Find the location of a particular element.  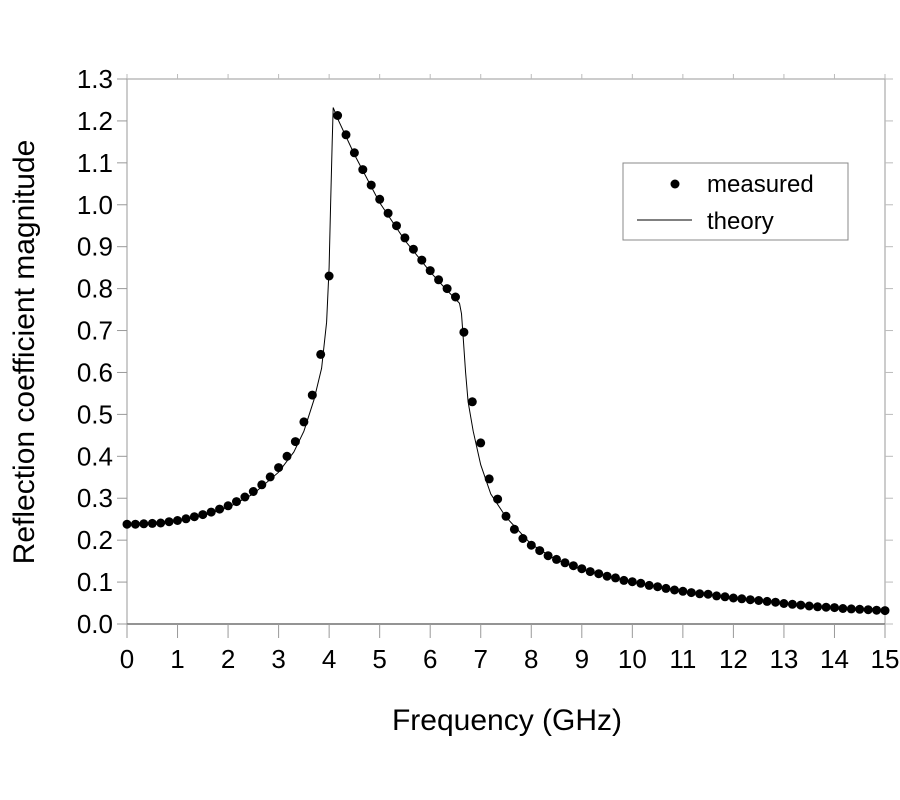

y-tick-label: 0.5 is located at coordinates (95, 414).